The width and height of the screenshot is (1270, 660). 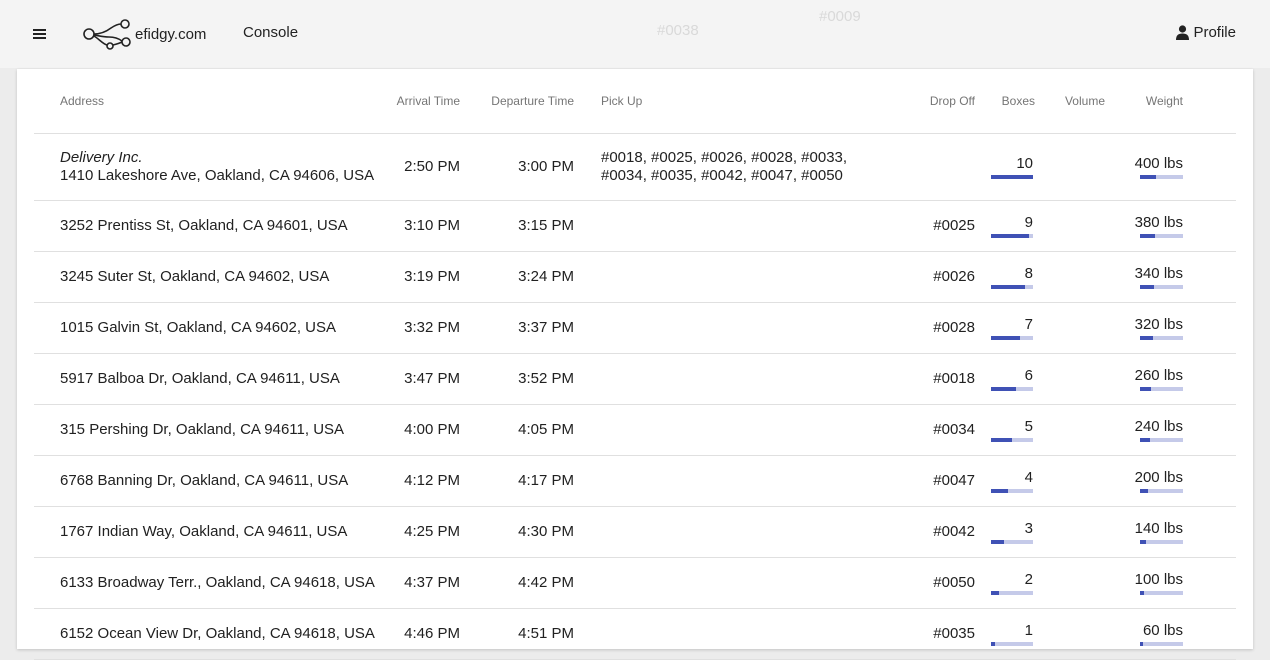 I want to click on boxes-cell: 8, so click(x=1005, y=277).